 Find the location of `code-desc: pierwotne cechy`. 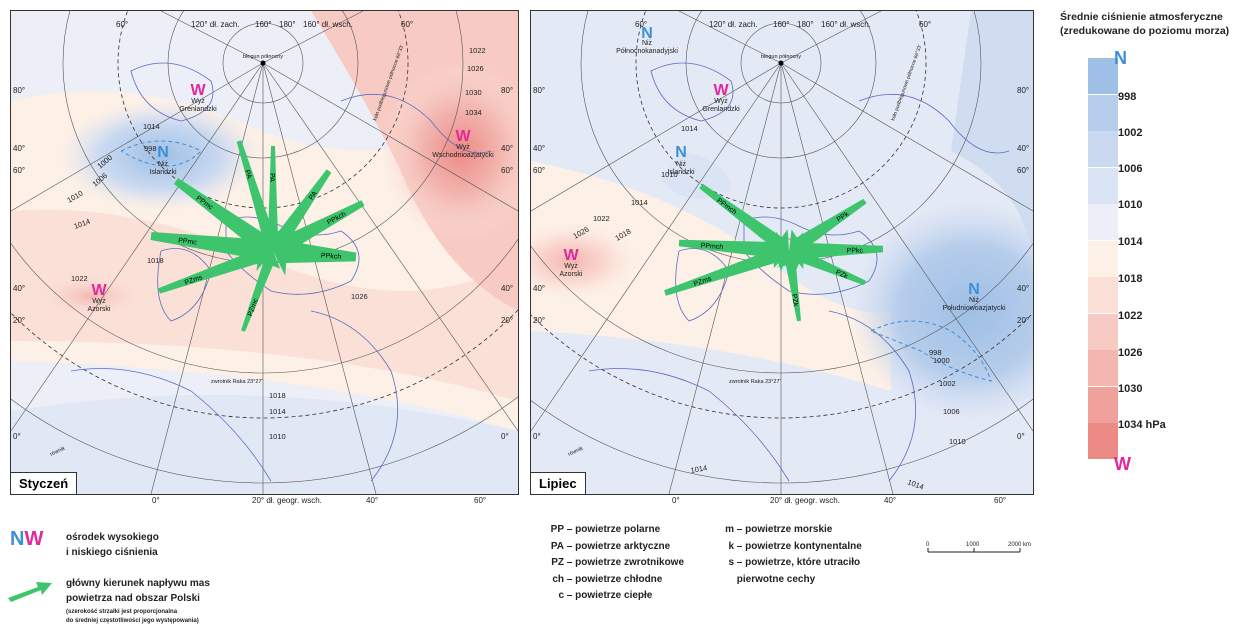

code-desc: pierwotne cechy is located at coordinates (775, 579).